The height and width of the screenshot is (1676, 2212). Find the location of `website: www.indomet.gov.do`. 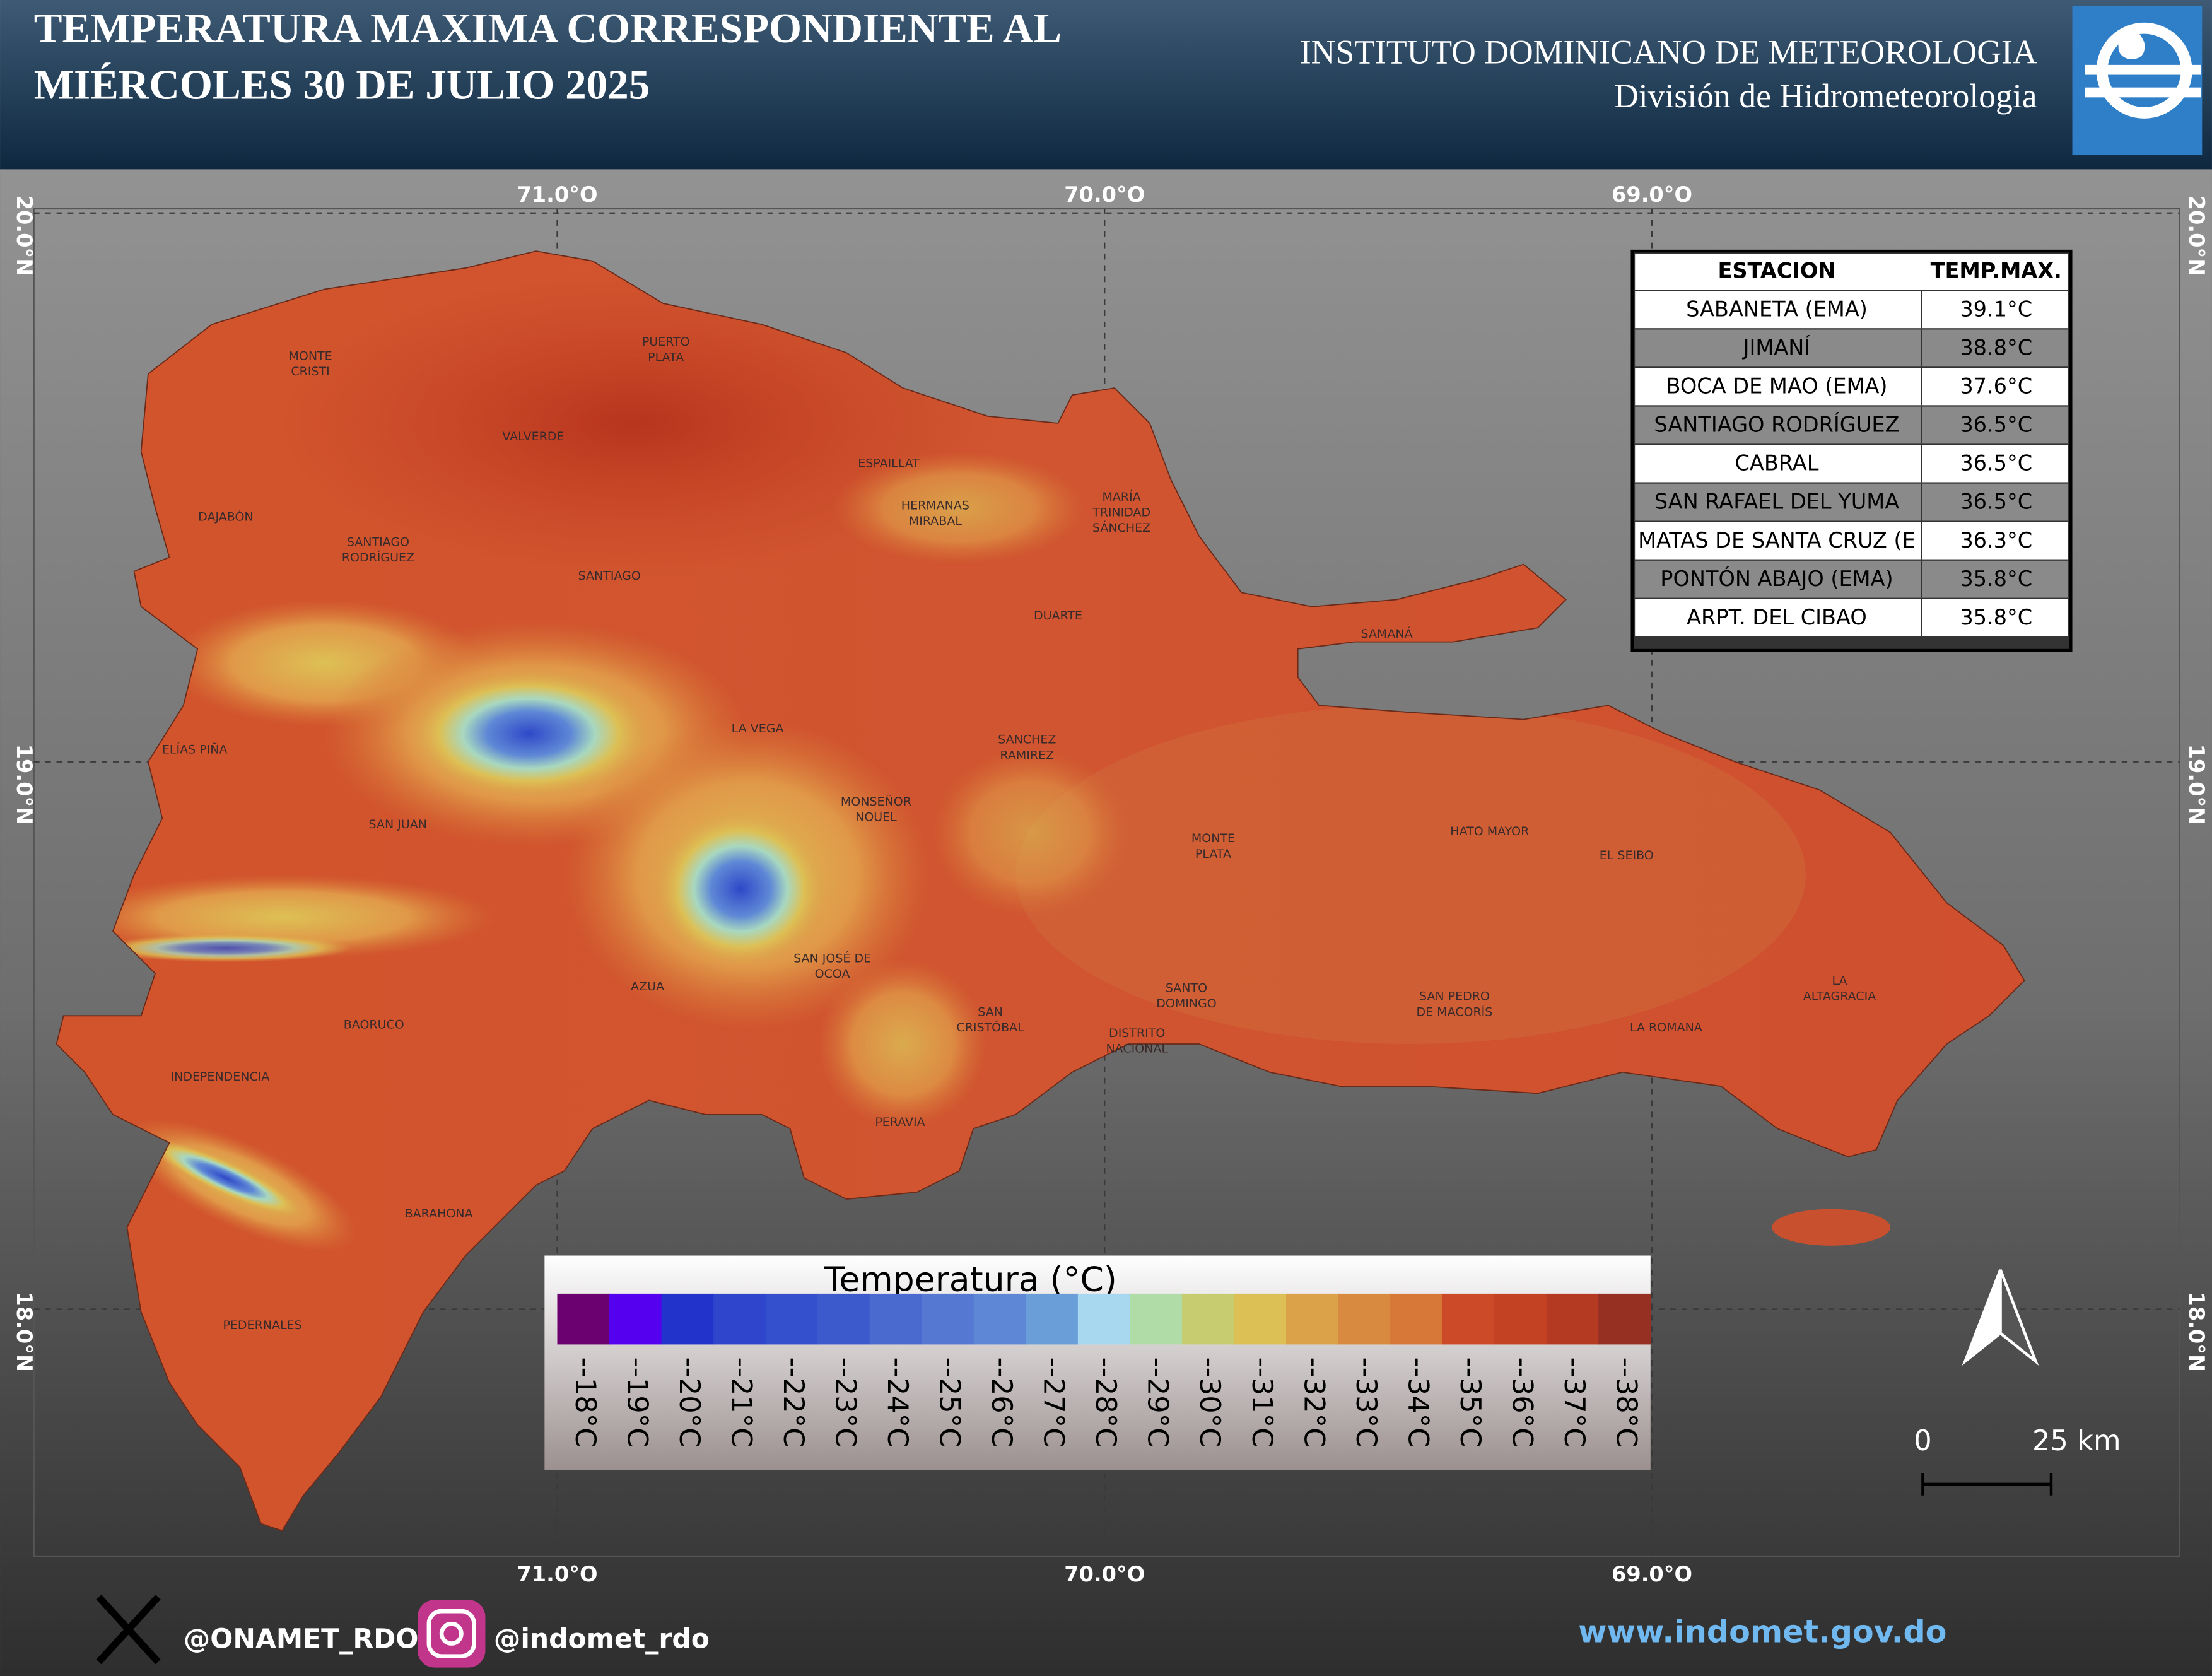

website: www.indomet.gov.do is located at coordinates (1762, 1631).